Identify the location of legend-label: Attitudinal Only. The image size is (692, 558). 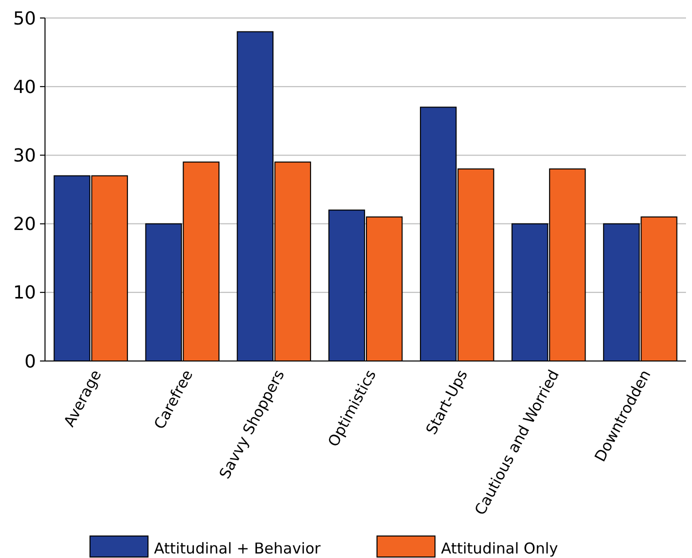
(499, 548).